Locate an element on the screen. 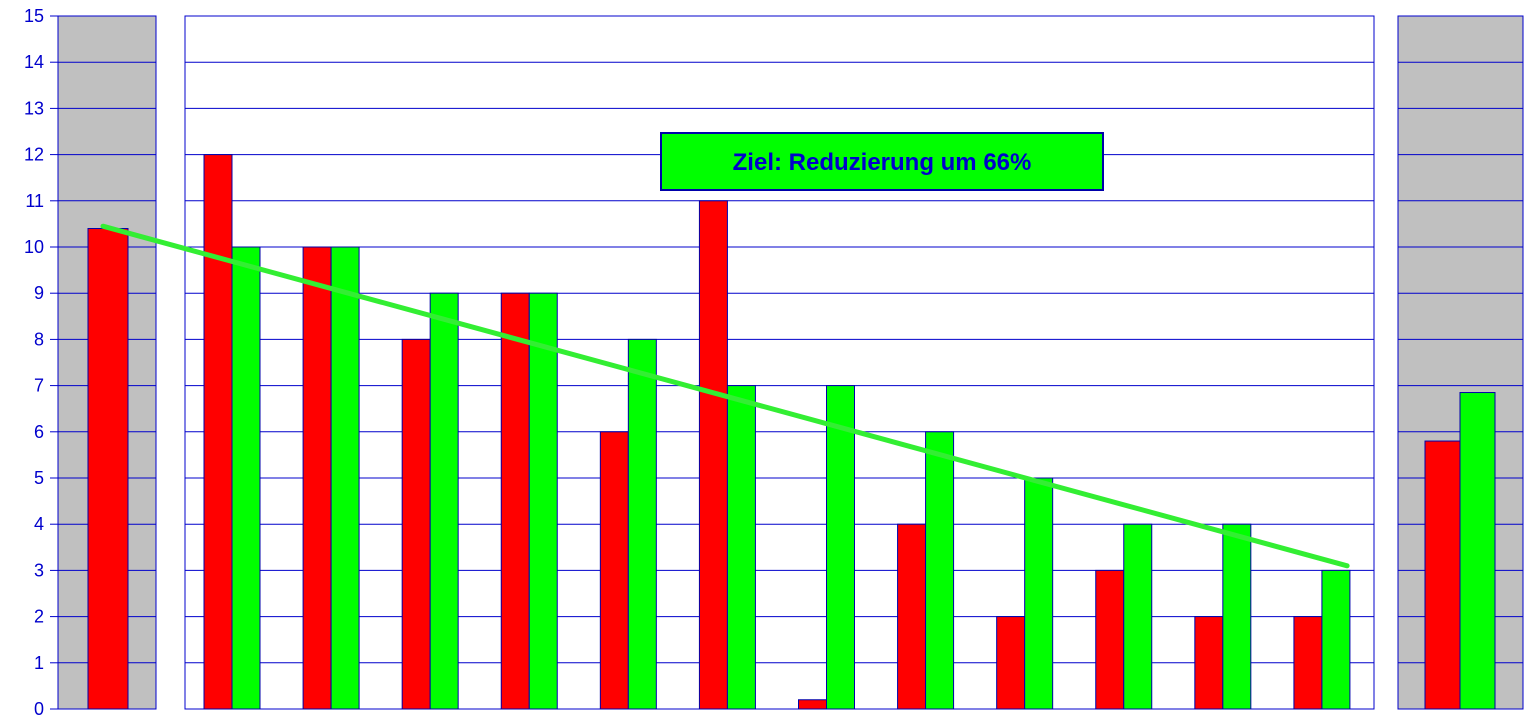 Image resolution: width=1526 pixels, height=721 pixels. y-tick-label: 6 is located at coordinates (39, 432).